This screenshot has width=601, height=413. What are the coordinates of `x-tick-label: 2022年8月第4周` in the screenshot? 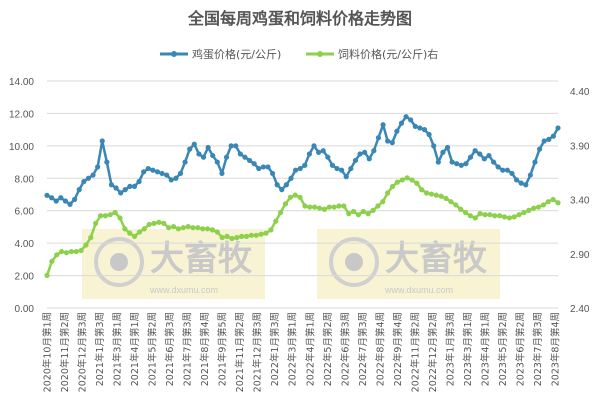 It's located at (380, 349).